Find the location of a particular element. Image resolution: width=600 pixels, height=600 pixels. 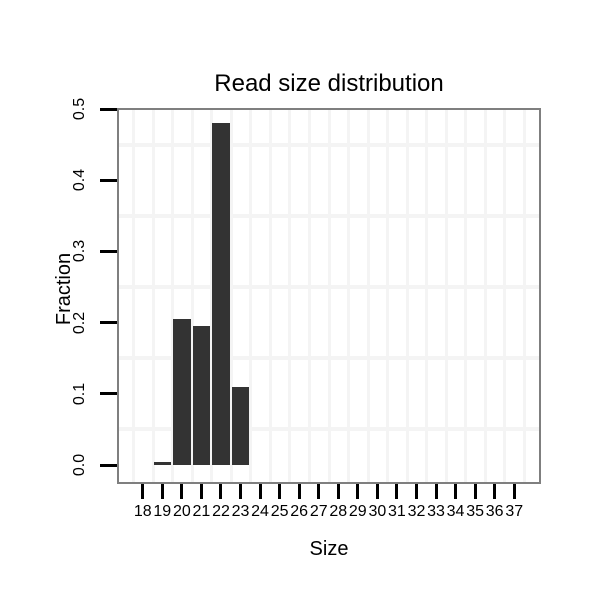

y-tick-label: 0.1 is located at coordinates (79, 393).